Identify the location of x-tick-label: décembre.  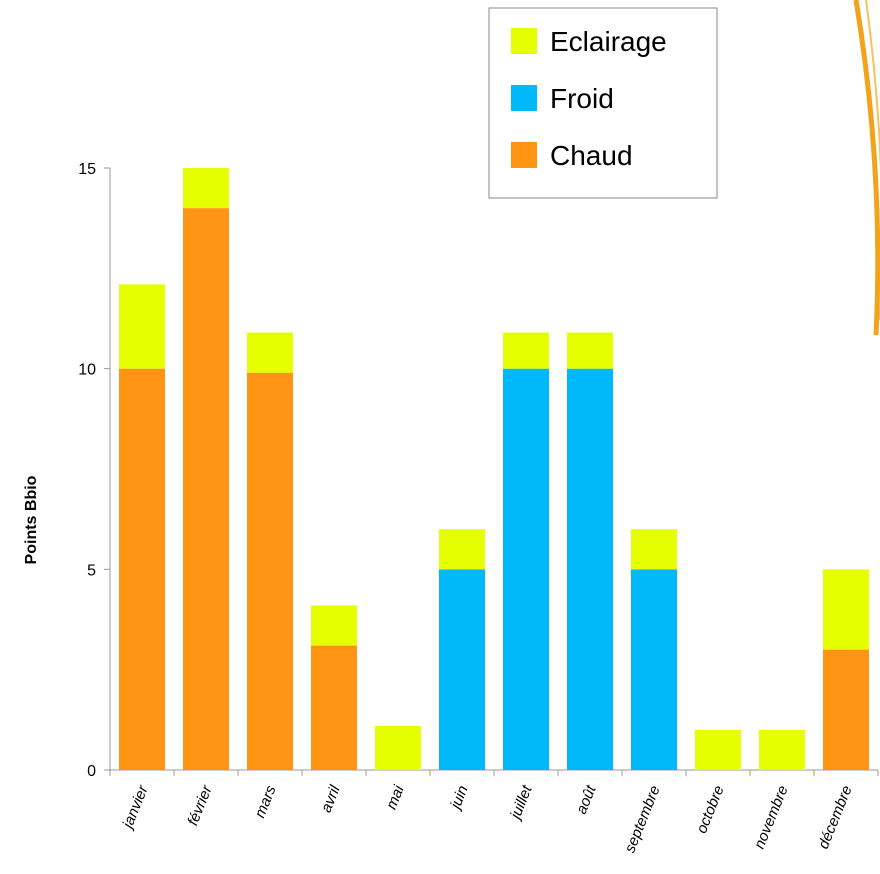
(835, 817).